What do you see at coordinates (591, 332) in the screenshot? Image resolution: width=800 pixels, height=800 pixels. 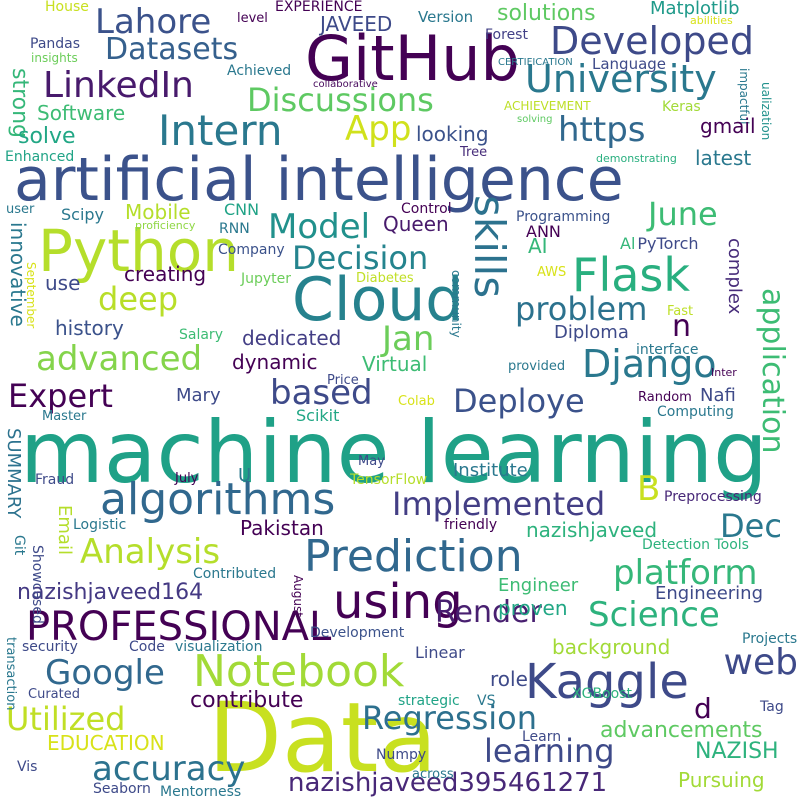 I see `word-diploma: Diploma` at bounding box center [591, 332].